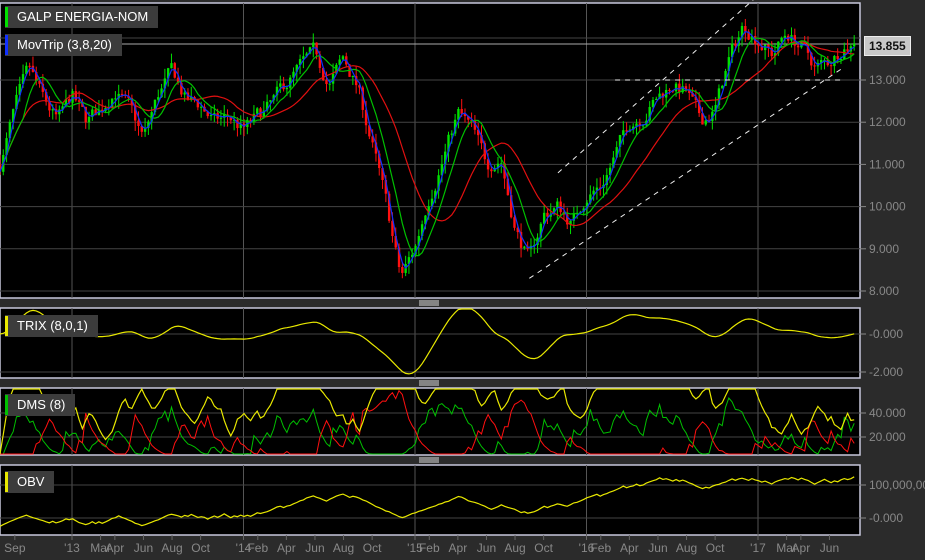 The width and height of the screenshot is (925, 560). Describe the element at coordinates (884, 249) in the screenshot. I see `price-tick-label: 9.000` at that location.